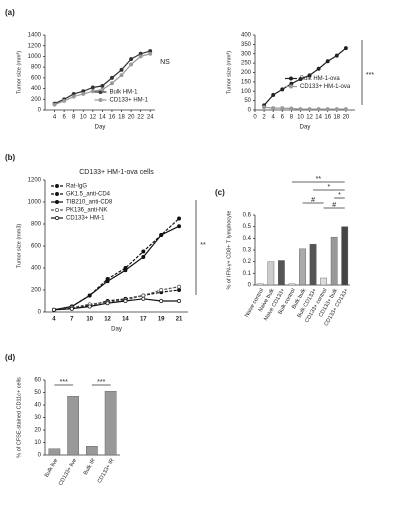 The height and width of the screenshot is (505, 405). What do you see at coordinates (143, 320) in the screenshot?
I see `x-tick-label: 17` at bounding box center [143, 320].